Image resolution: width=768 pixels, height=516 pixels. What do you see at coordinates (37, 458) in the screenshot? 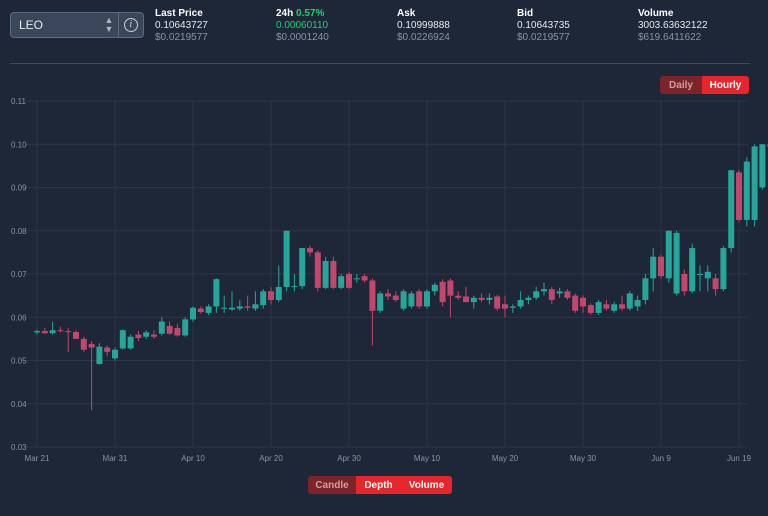
I see `x-tick-label: Mar 21` at bounding box center [37, 458].